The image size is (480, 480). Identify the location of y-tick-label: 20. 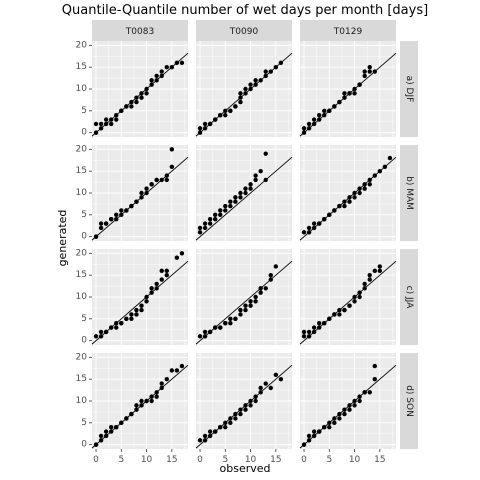
(82, 149).